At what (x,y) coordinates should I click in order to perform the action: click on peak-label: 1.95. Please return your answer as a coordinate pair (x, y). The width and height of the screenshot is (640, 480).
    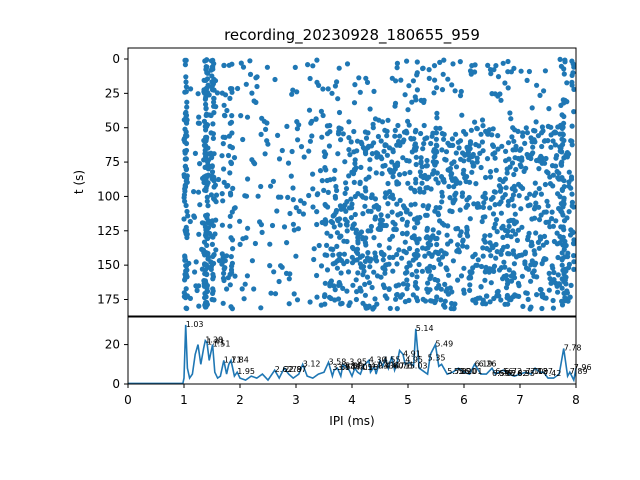
    Looking at the image, I should click on (246, 371).